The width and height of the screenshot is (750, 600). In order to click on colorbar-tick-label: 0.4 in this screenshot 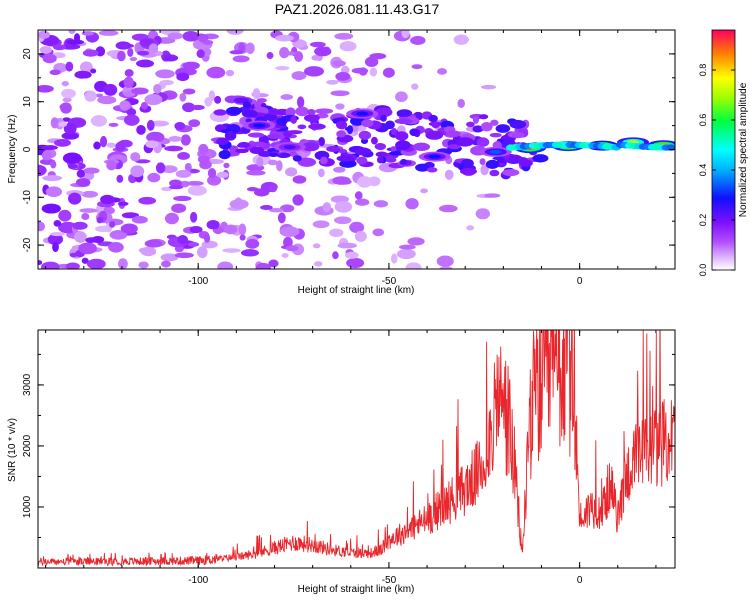, I will do `click(703, 170)`.